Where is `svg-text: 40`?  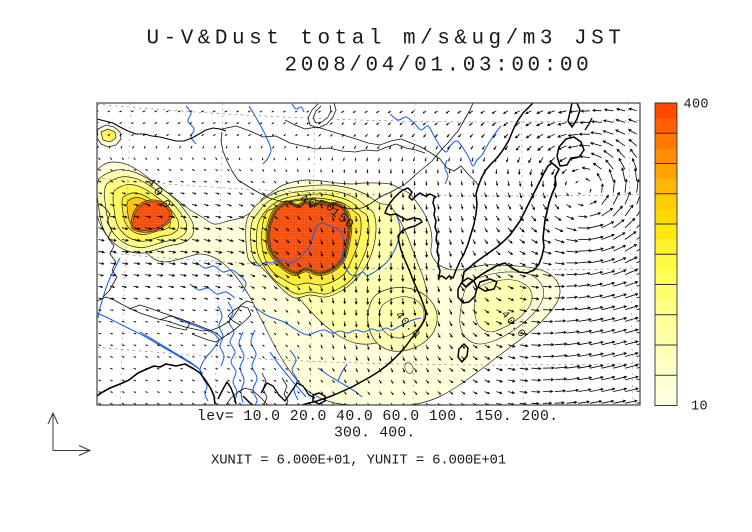
svg-text: 40 is located at coordinates (309, 201).